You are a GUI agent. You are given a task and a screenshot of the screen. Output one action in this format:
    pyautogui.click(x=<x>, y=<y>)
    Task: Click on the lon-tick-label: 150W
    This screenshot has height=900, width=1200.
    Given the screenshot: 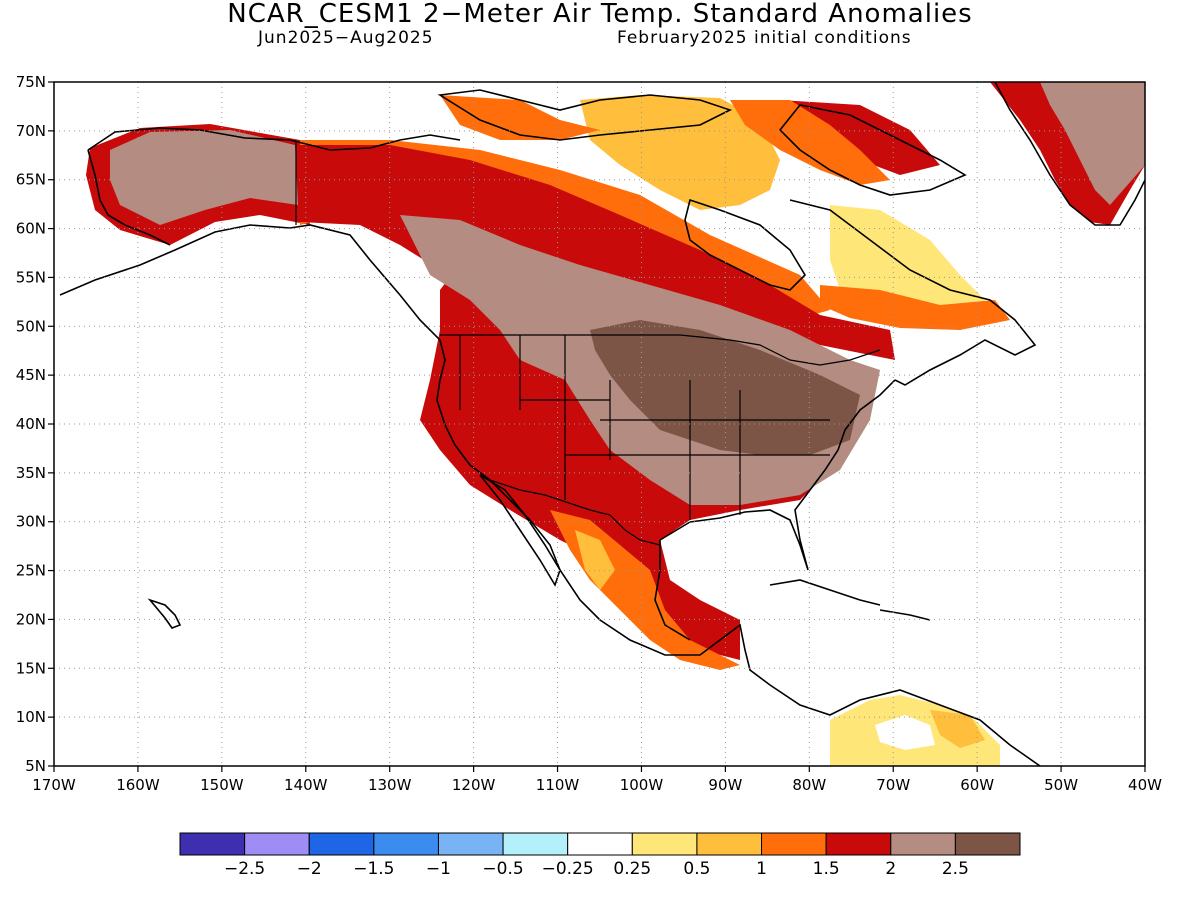 What is the action you would take?
    pyautogui.click(x=222, y=785)
    